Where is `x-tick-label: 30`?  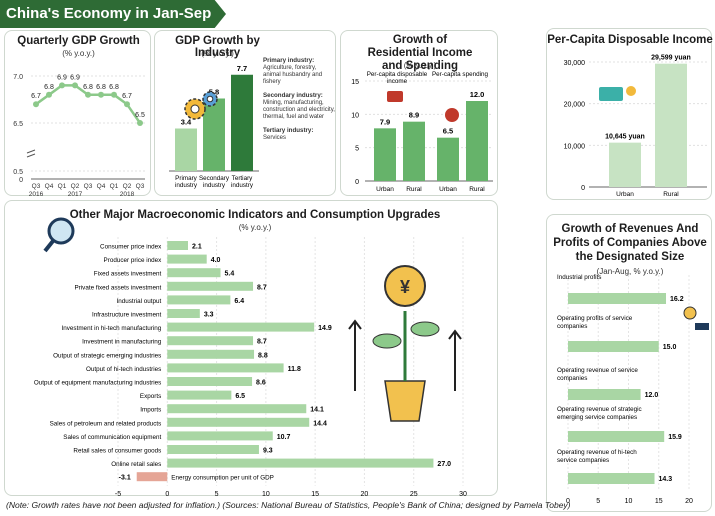 x-tick-label: 30 is located at coordinates (463, 494).